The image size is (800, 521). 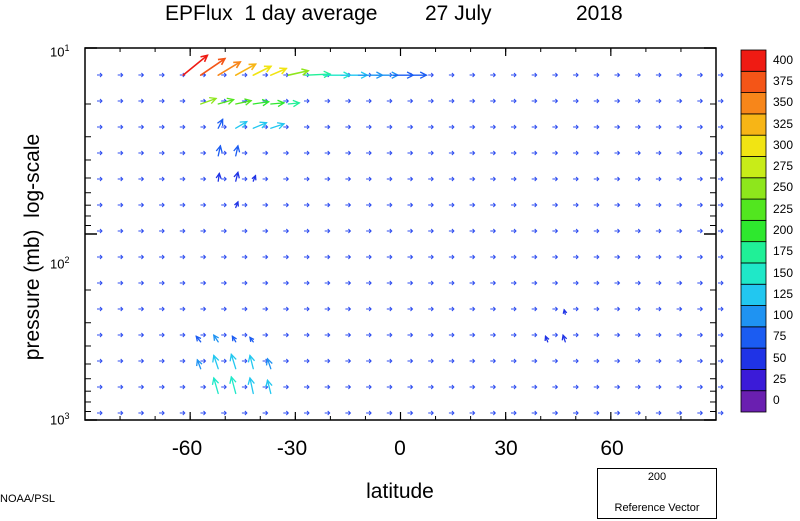 I want to click on x-tick-0: 0, so click(x=400, y=448).